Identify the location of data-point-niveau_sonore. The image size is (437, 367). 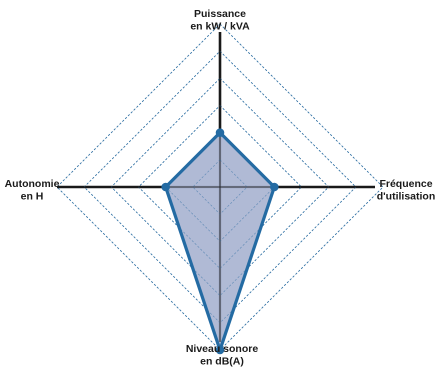
(220, 350).